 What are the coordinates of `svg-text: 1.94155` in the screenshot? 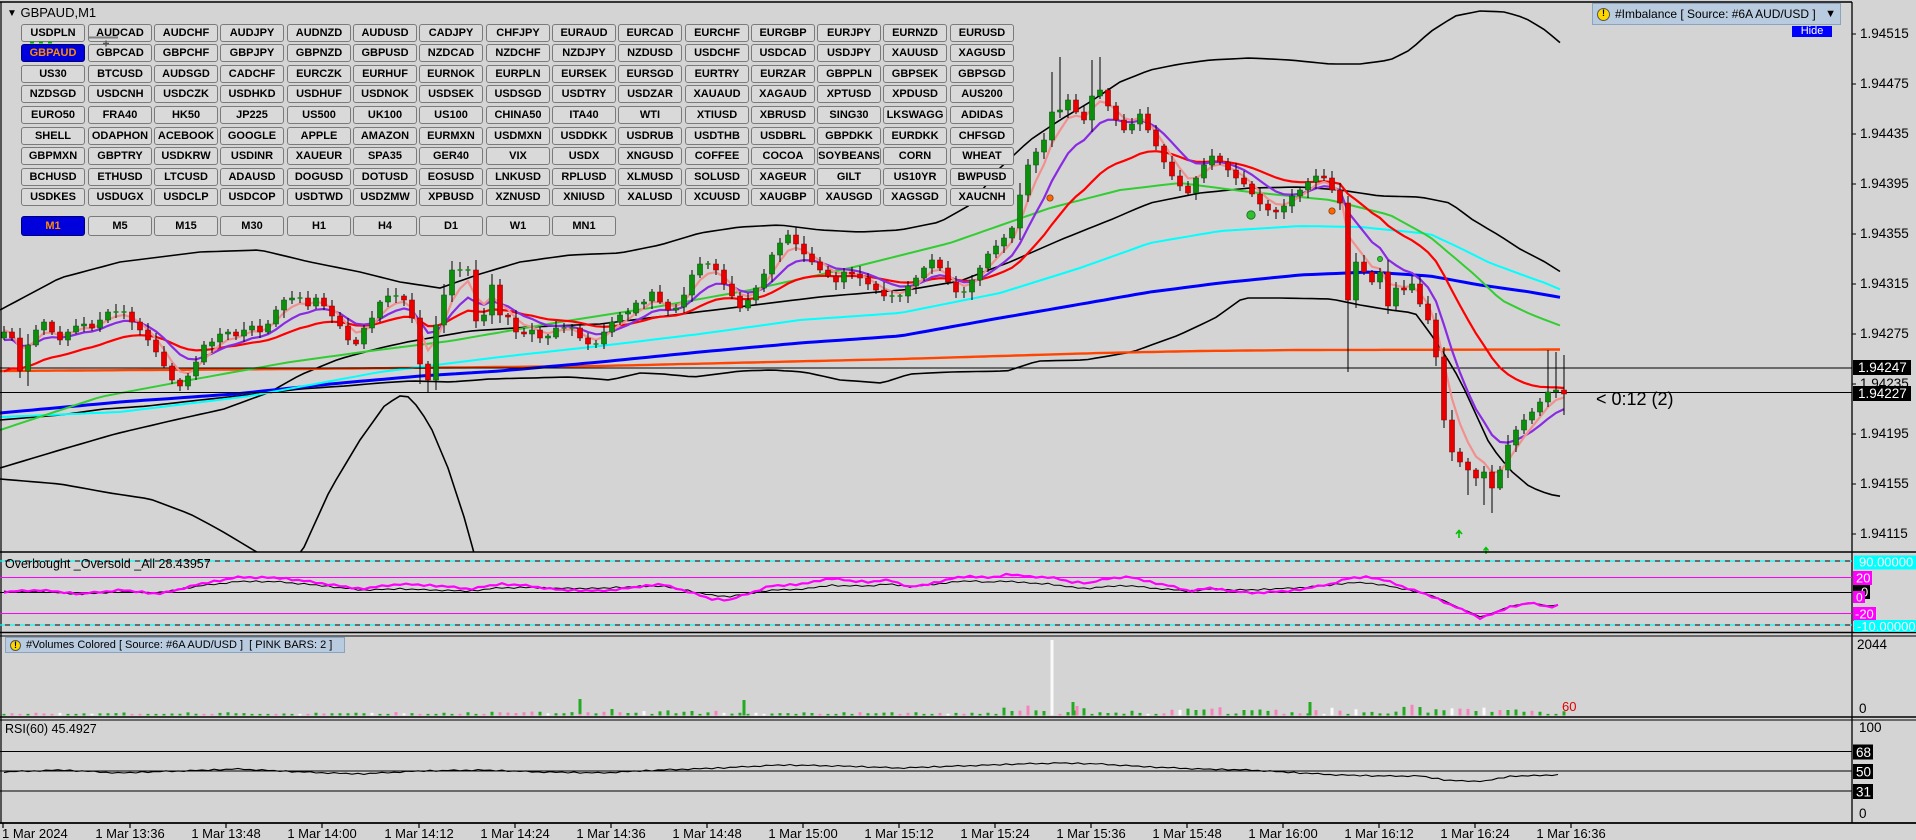 It's located at (1884, 483).